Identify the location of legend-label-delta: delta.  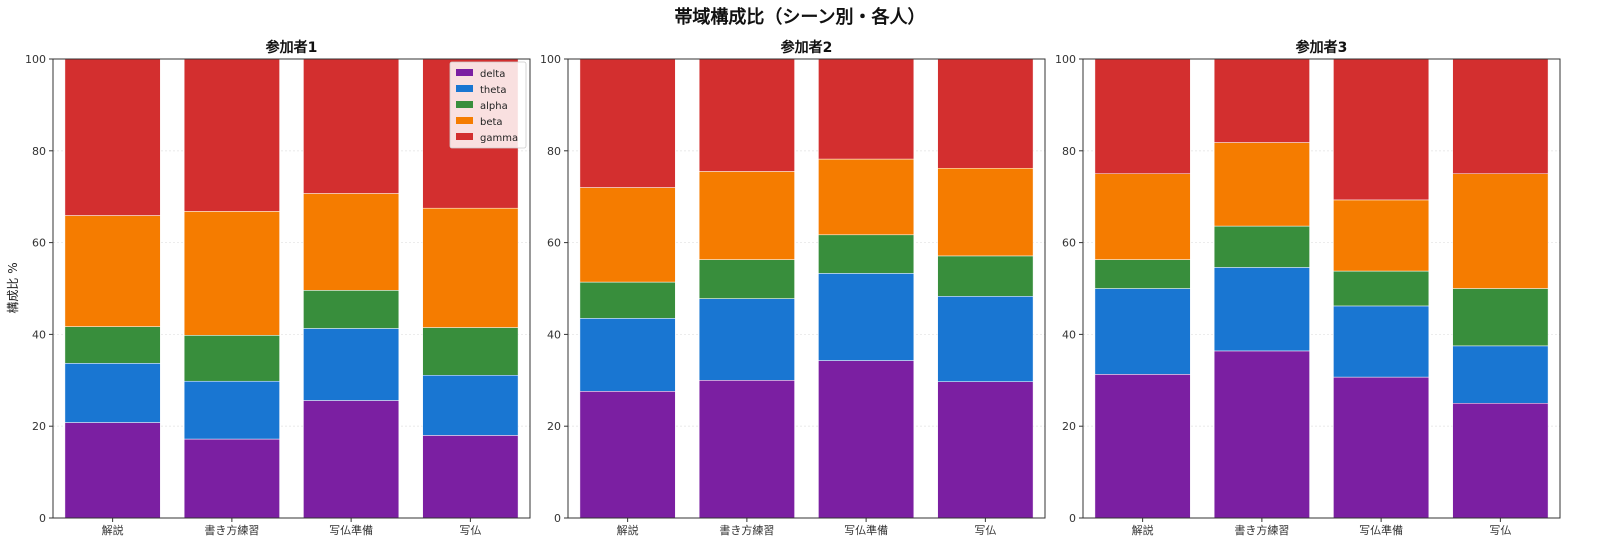
(492, 74).